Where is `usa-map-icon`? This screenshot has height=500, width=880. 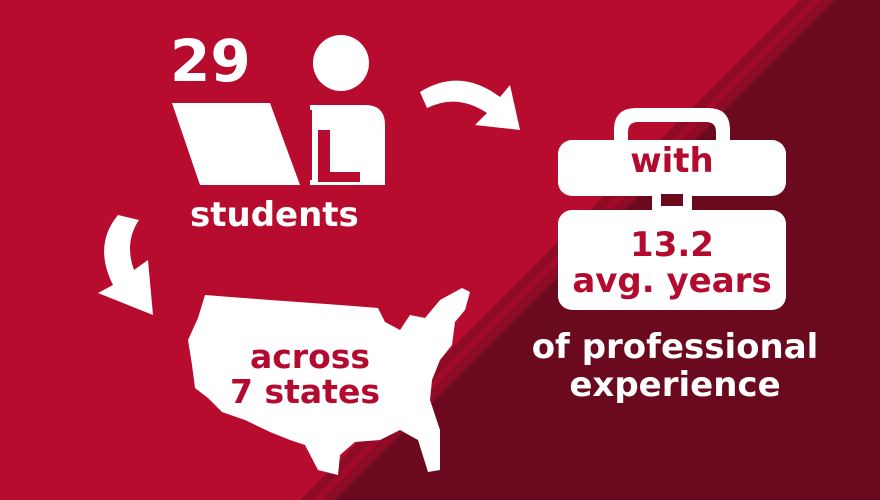
usa-map-icon is located at coordinates (329, 381).